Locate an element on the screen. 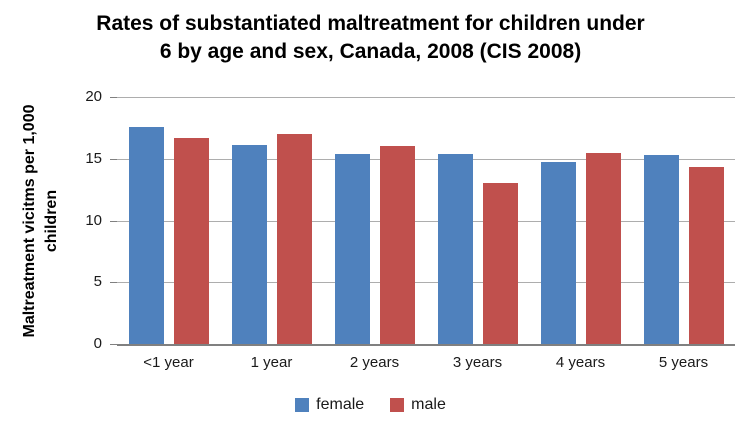 This screenshot has height=442, width=741. y-axis-title-text: Maltreatment vicitms per 1,000 children is located at coordinates (41, 221).